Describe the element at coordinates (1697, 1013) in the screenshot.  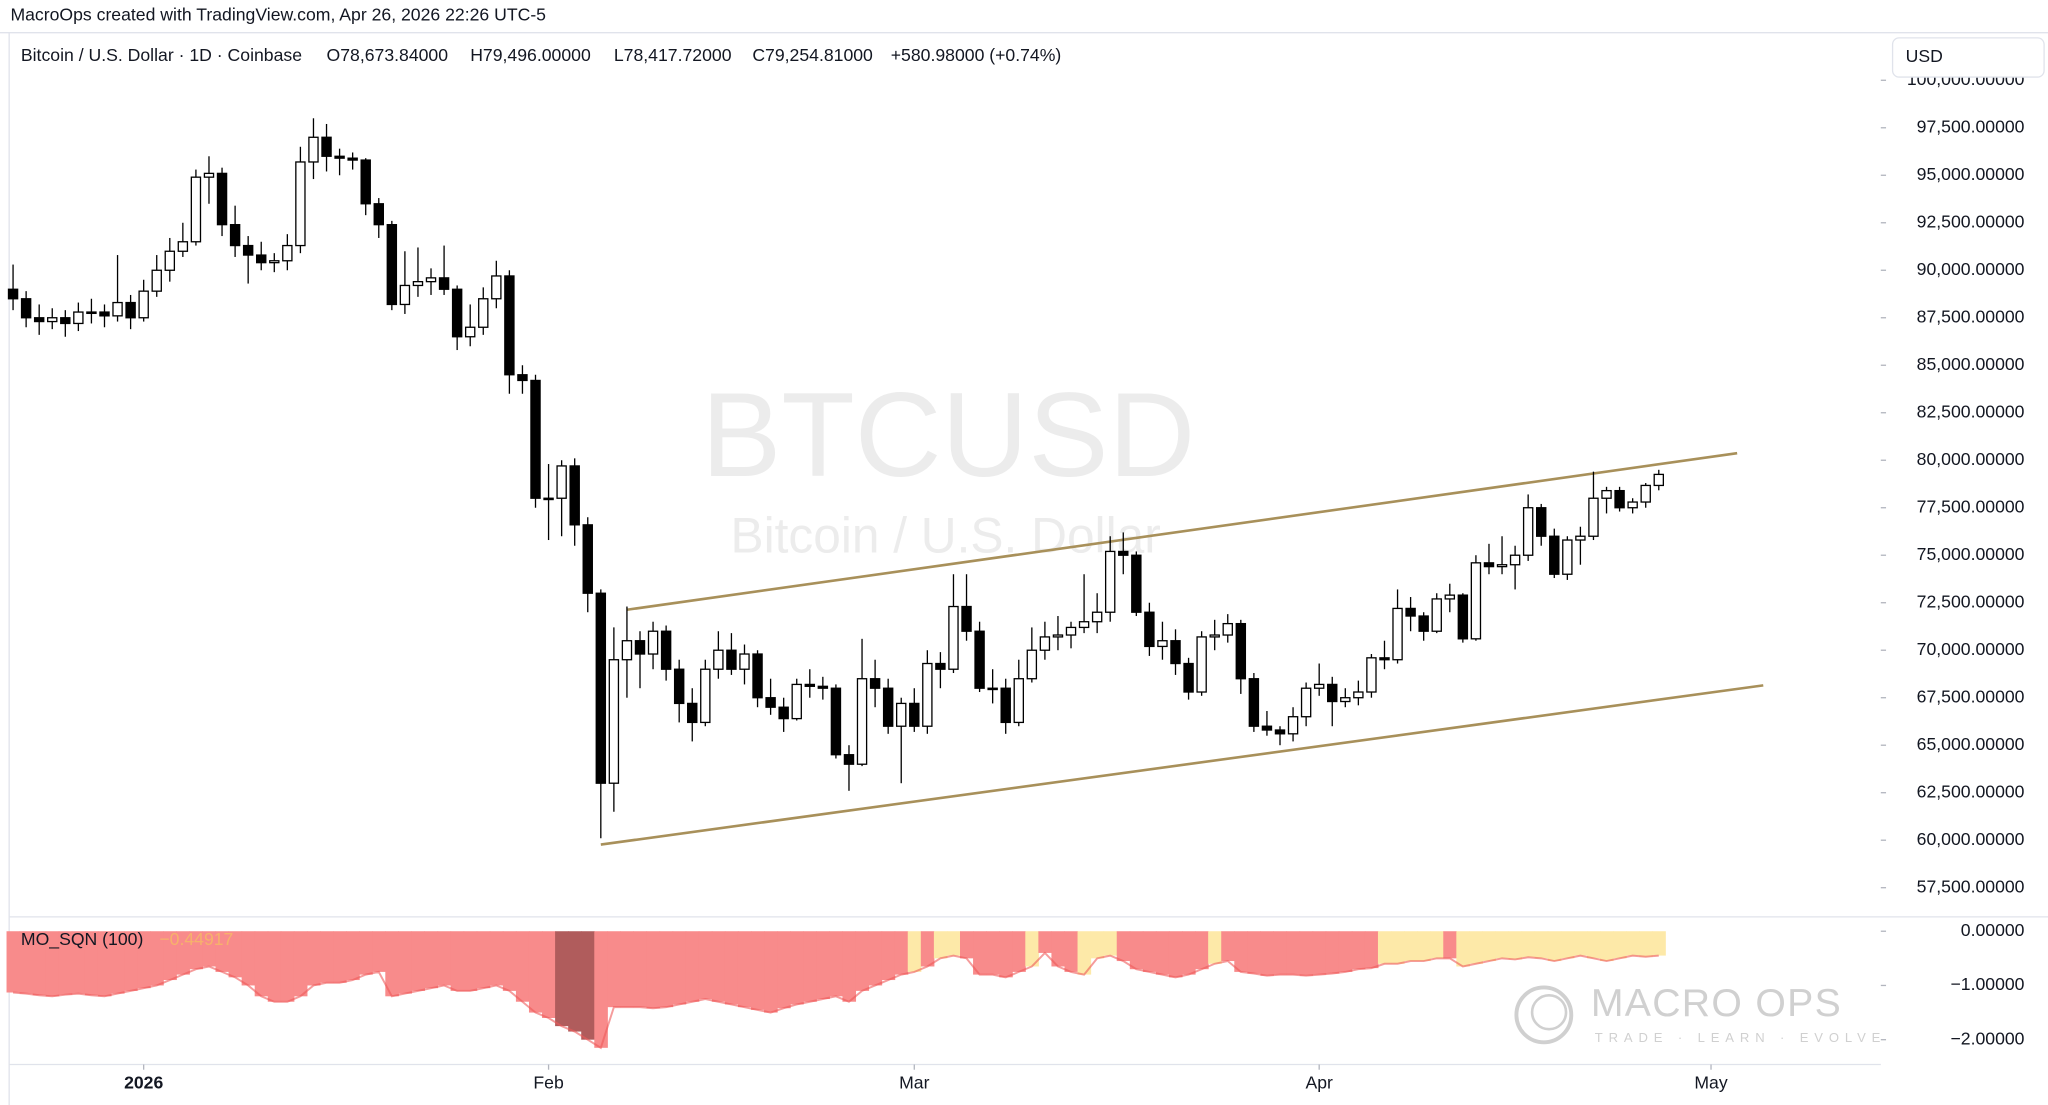
I see `macro-ops-logo: MACRO OPS TRADE · LEARN · EVOLVE` at that location.